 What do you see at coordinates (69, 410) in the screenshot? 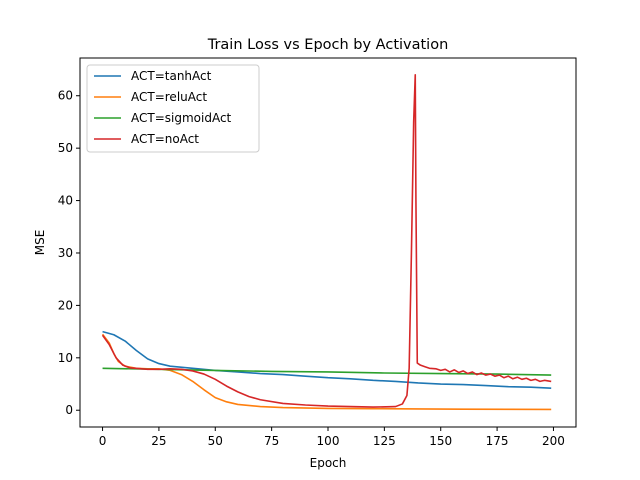
I see `y-tick-label: 0` at bounding box center [69, 410].